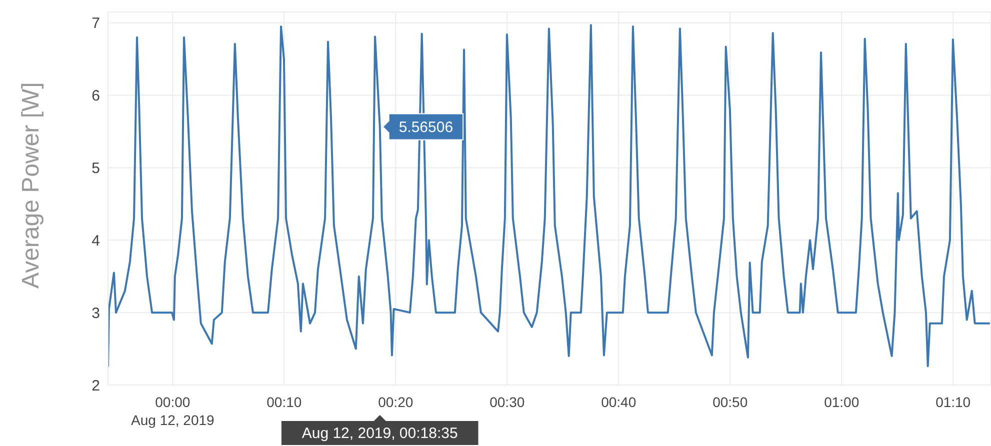 The image size is (991, 446). Describe the element at coordinates (842, 402) in the screenshot. I see `x-tick-label: 01:00` at that location.